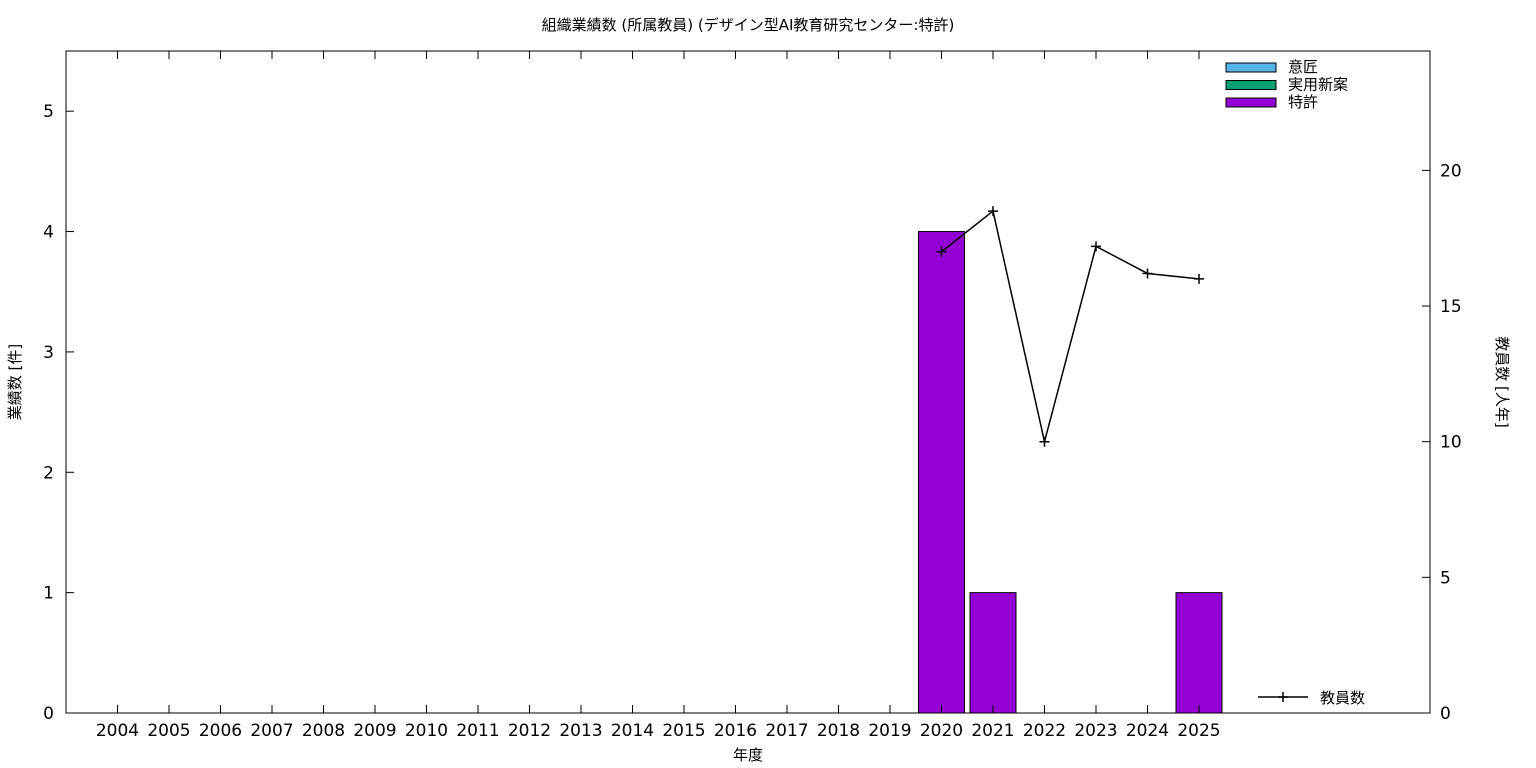 Image resolution: width=1536 pixels, height=768 pixels. I want to click on x-tick-label: 2018, so click(838, 731).